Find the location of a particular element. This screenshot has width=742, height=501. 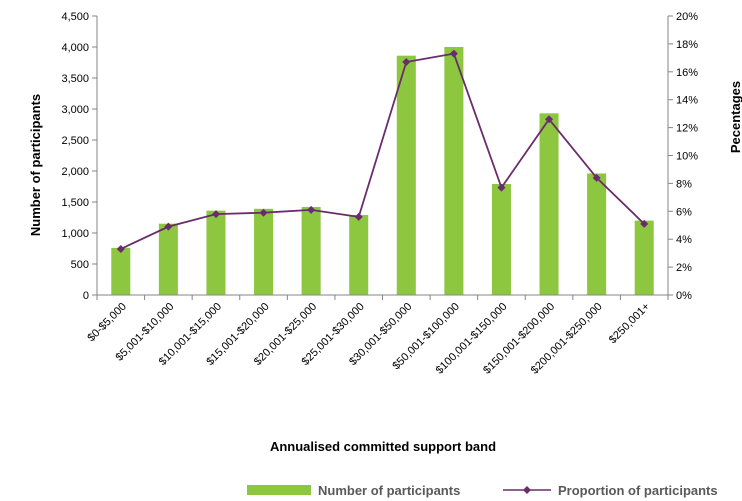

left-tick-label: 3,500 is located at coordinates (75, 79).